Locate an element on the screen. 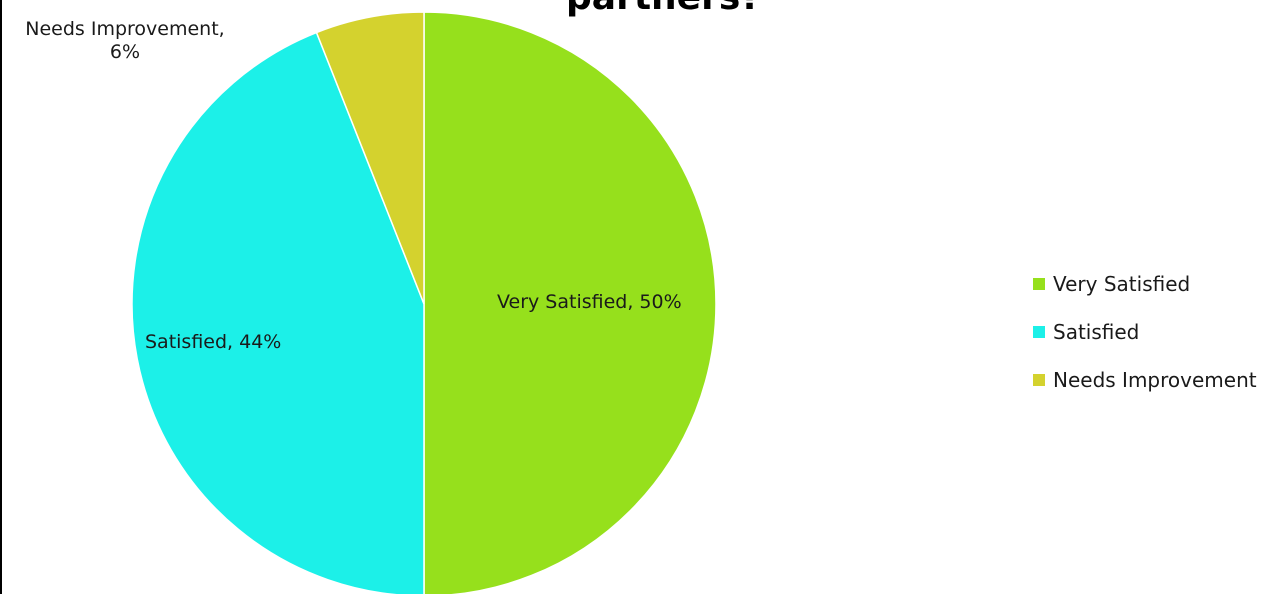 This screenshot has height=594, width=1285. legend-item-needs-improvement: Needs Improvement is located at coordinates (1145, 380).